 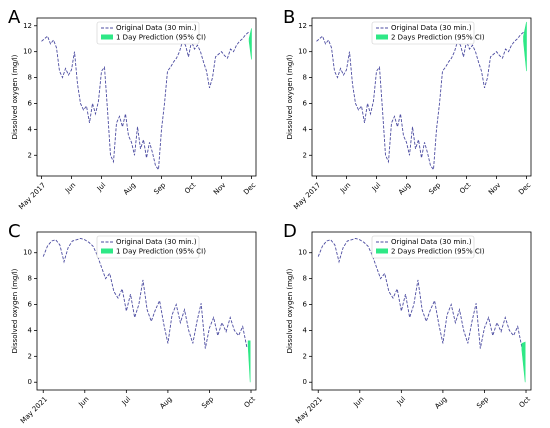 What do you see at coordinates (14, 231) in the screenshot?
I see `panel-label: C` at bounding box center [14, 231].